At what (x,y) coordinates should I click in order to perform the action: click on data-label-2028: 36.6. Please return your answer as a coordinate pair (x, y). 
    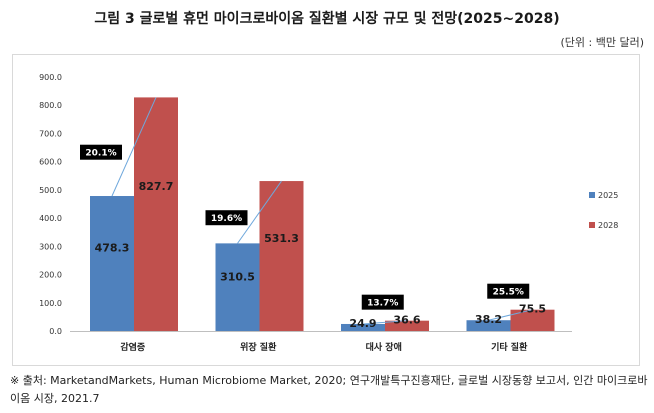
    Looking at the image, I should click on (406, 320).